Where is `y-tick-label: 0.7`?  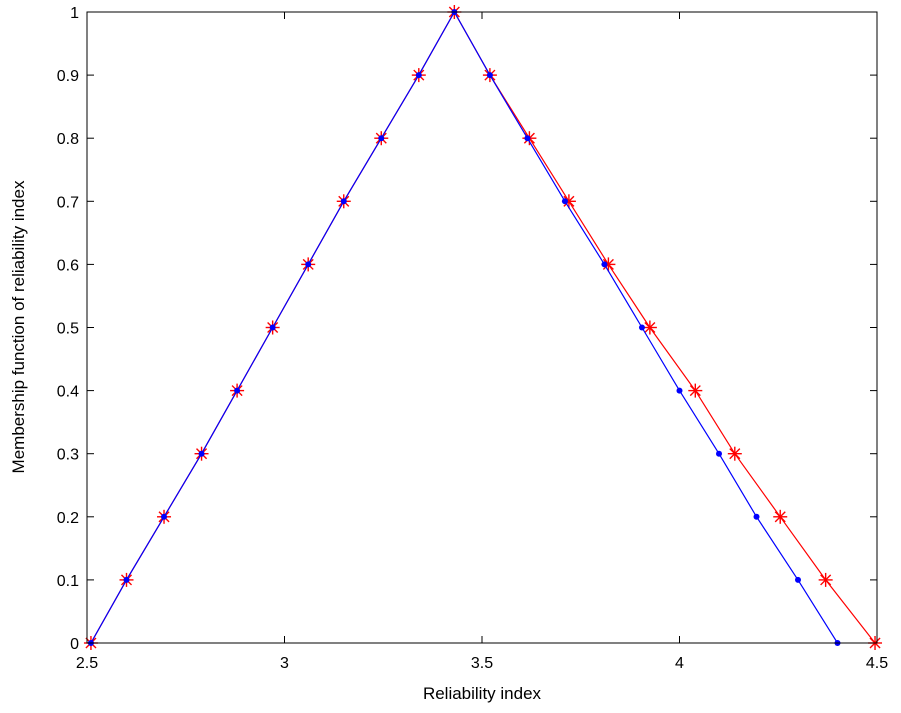
y-tick-label: 0.7 is located at coordinates (68, 202).